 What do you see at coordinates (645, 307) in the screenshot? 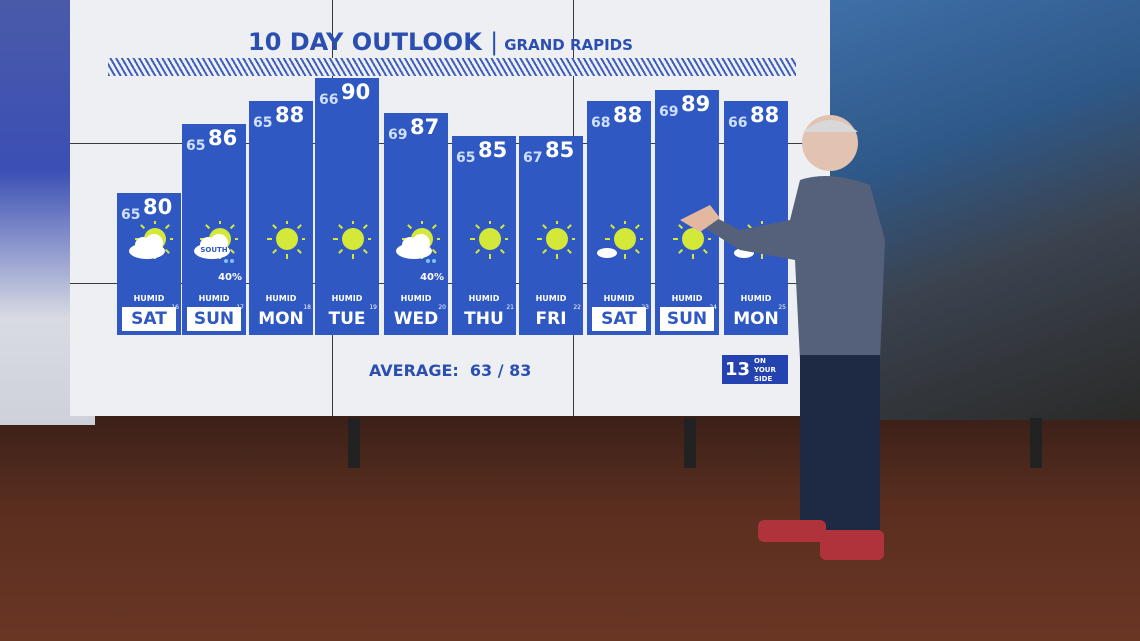
I see `date-label: 23` at bounding box center [645, 307].